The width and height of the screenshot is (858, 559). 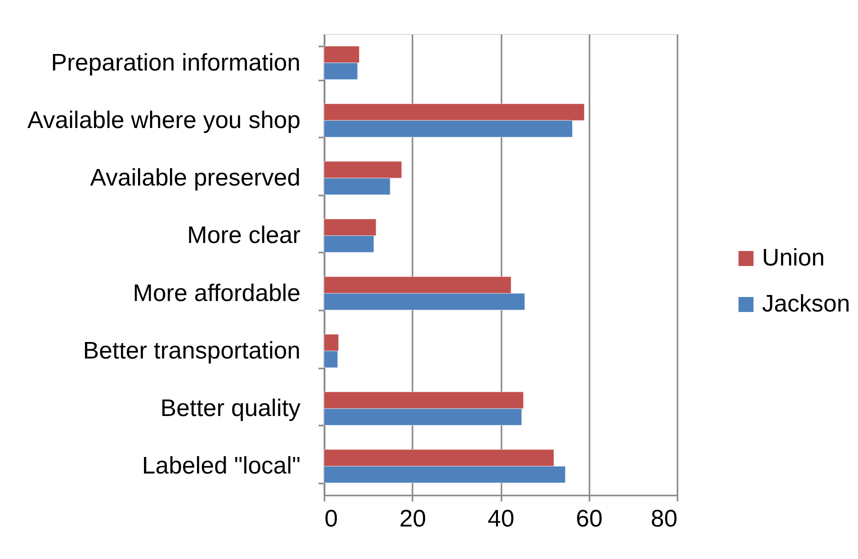 What do you see at coordinates (243, 236) in the screenshot?
I see `y-tick-label: More clear` at bounding box center [243, 236].